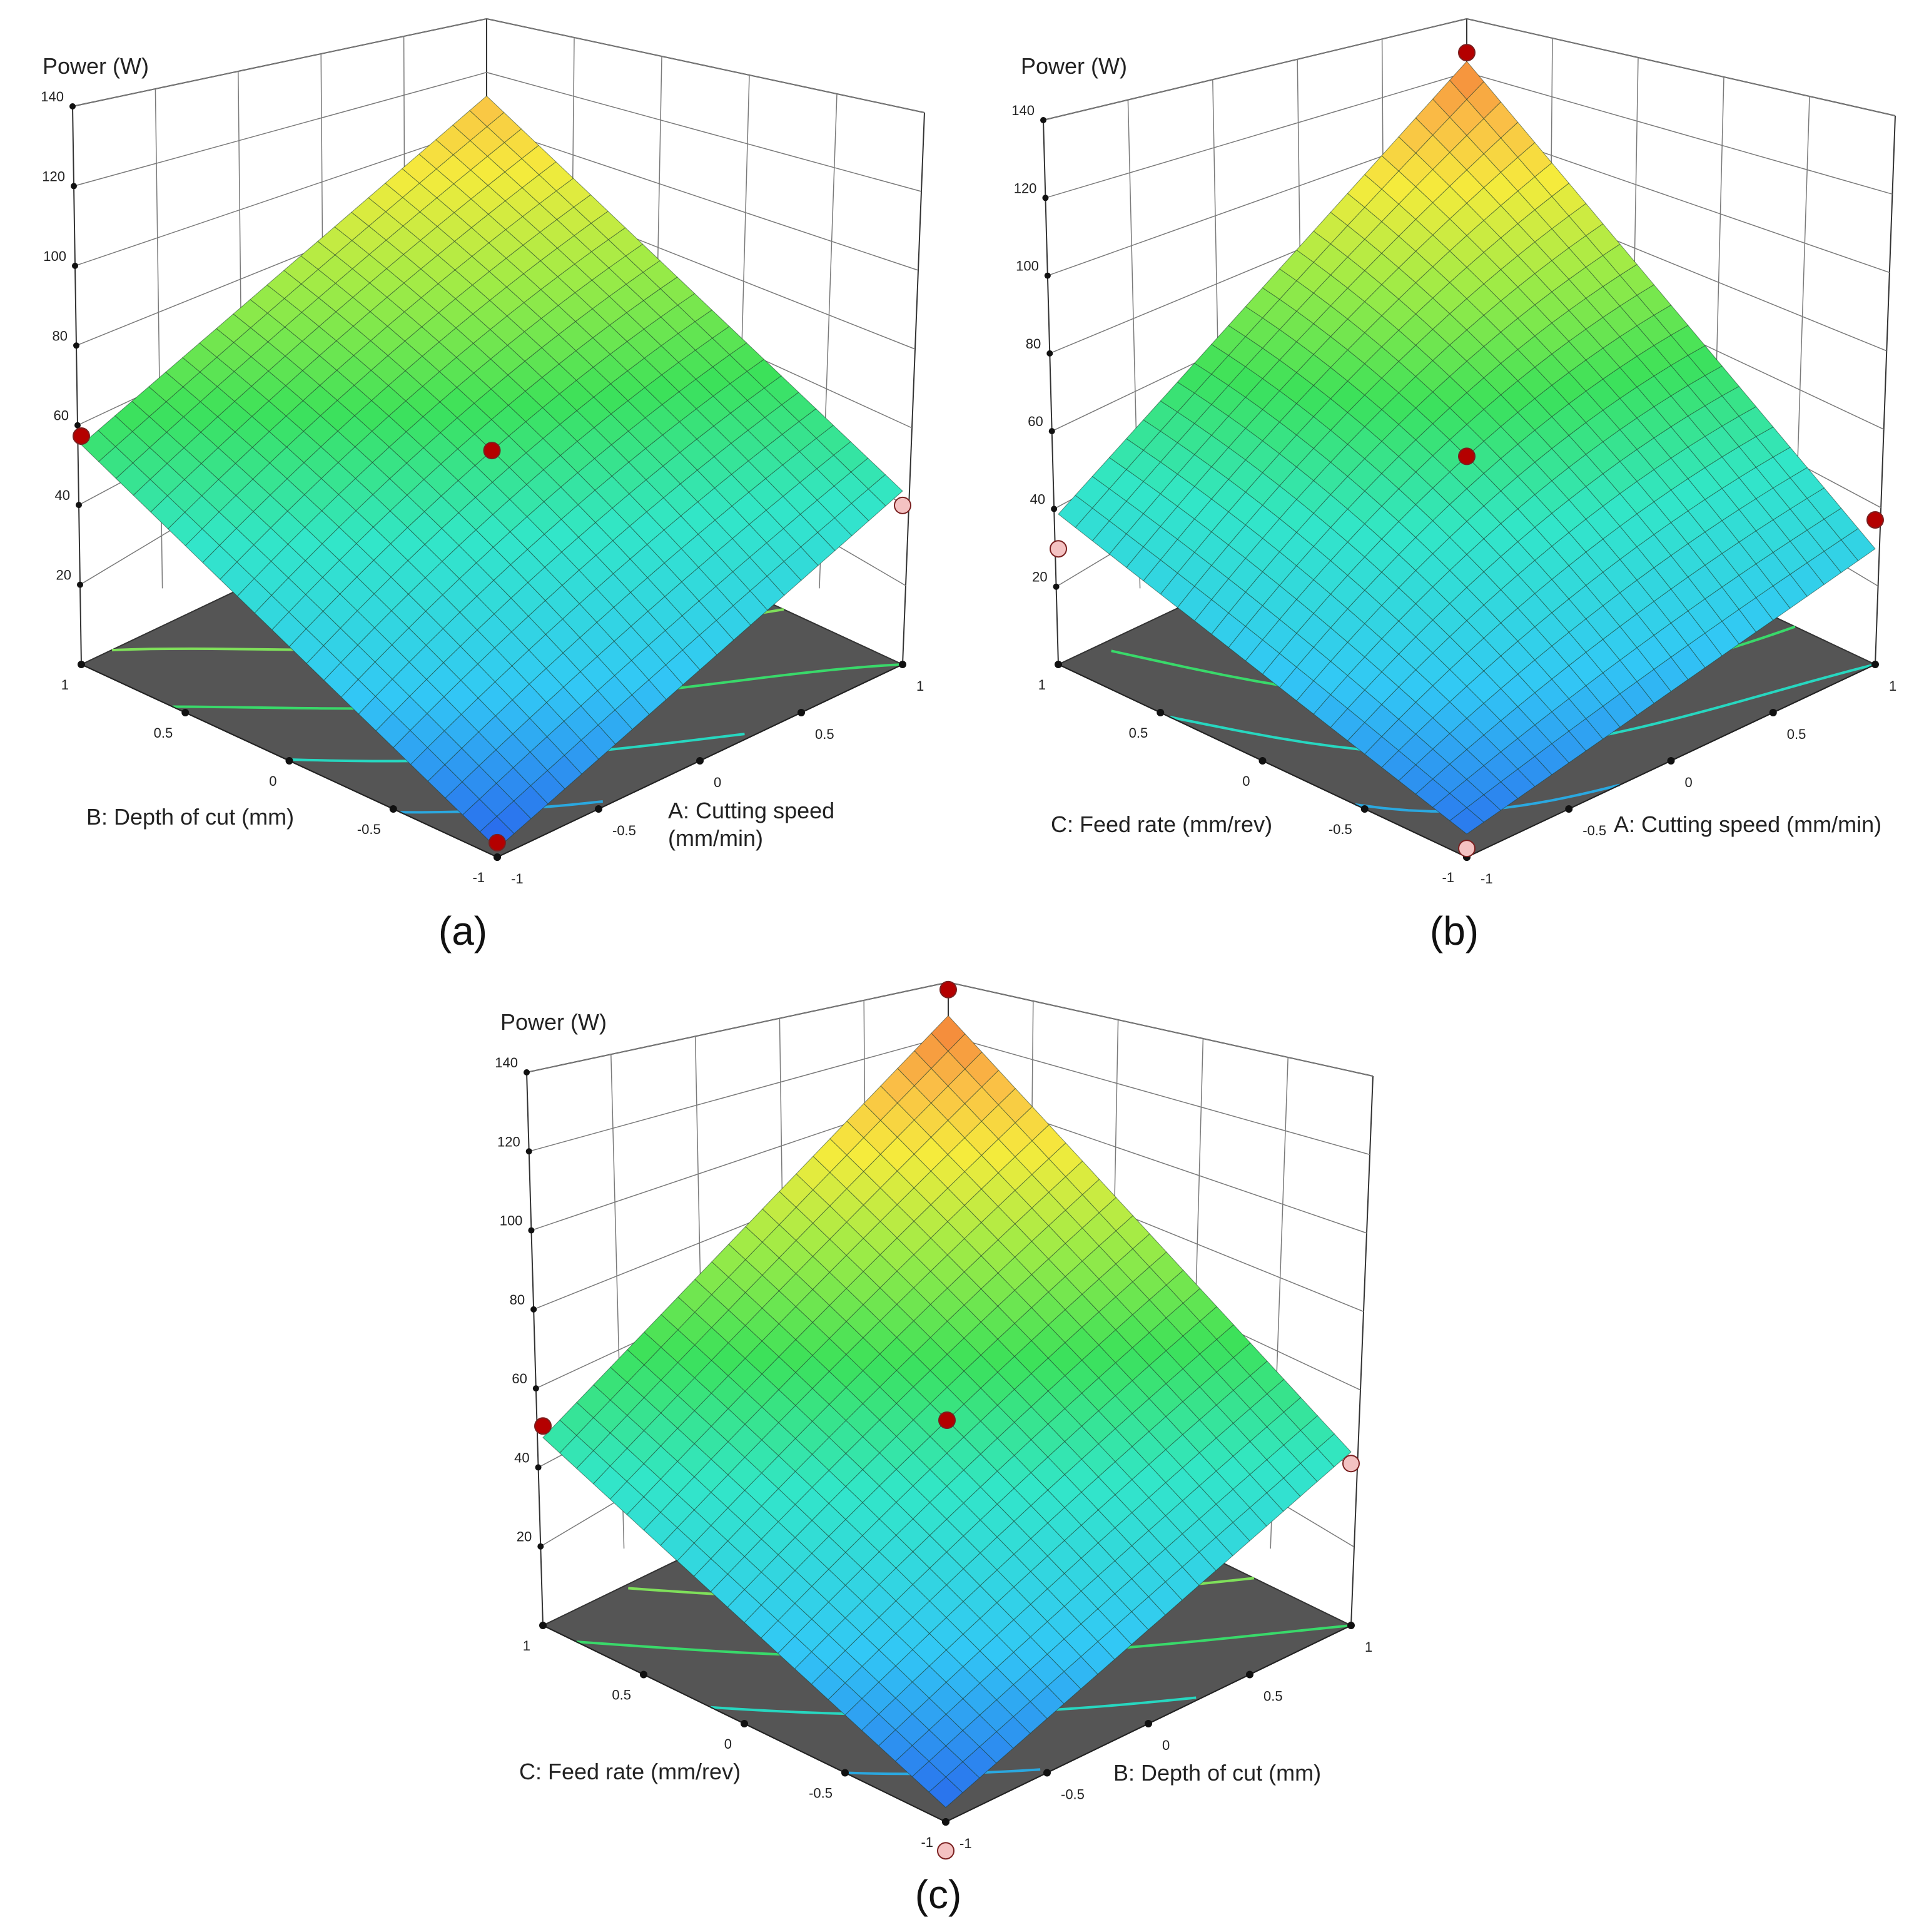  Describe the element at coordinates (920, 686) in the screenshot. I see `x-tick-label: 1` at that location.